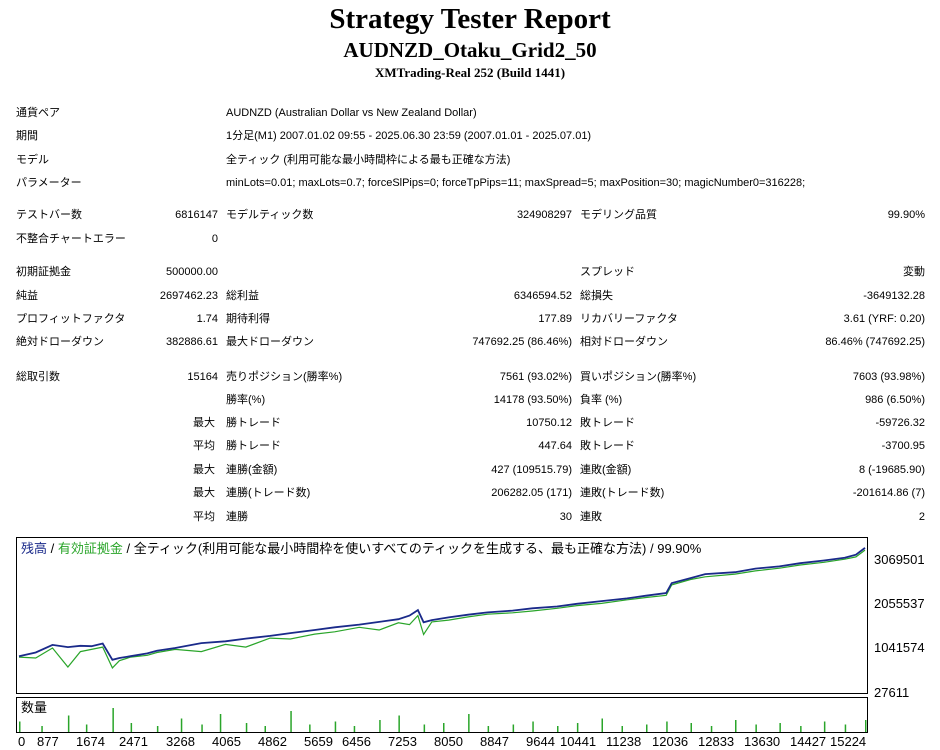 The height and width of the screenshot is (750, 940). What do you see at coordinates (270, 342) in the screenshot?
I see `max-drawdown-label: 最大ドローダウン` at bounding box center [270, 342].